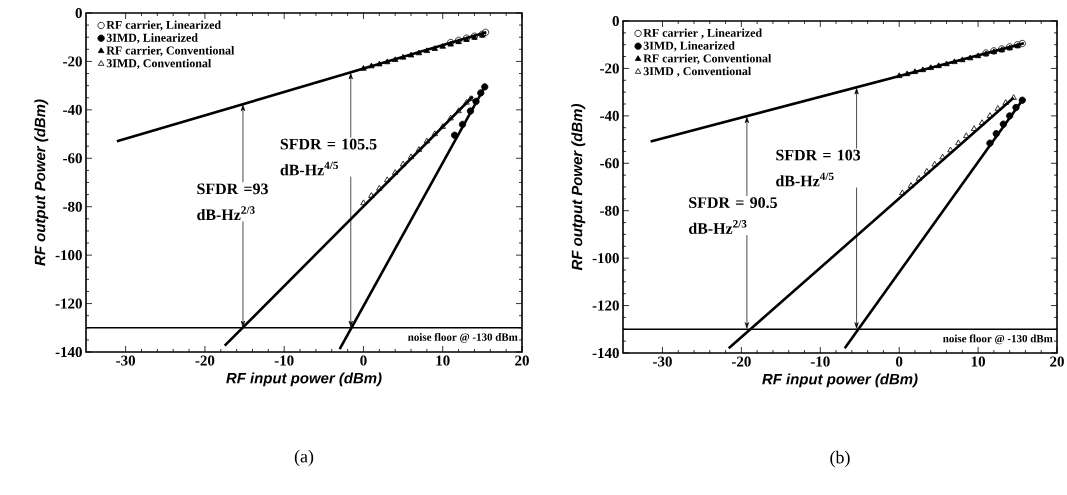  I want to click on annotation: SFDR = 90.5 dB-Hz$^{2/3}$, so click(732, 215).